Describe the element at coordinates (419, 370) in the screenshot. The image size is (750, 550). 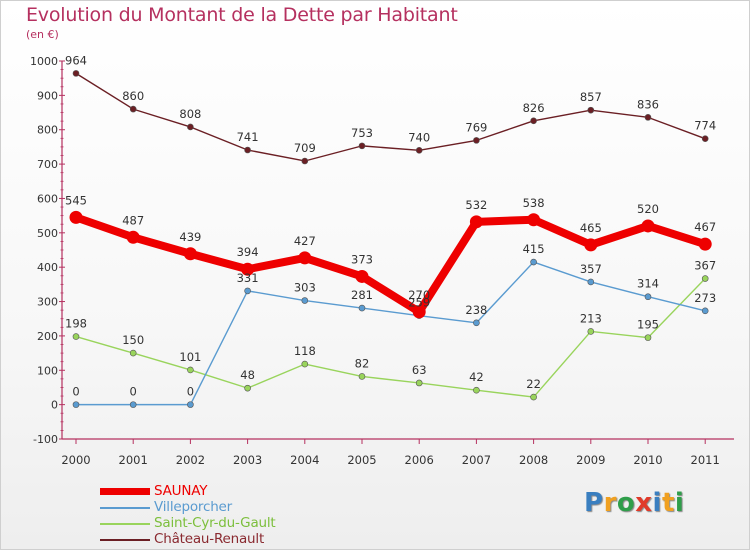
I see `data-label-saint-cyr-du-gault: 63` at that location.